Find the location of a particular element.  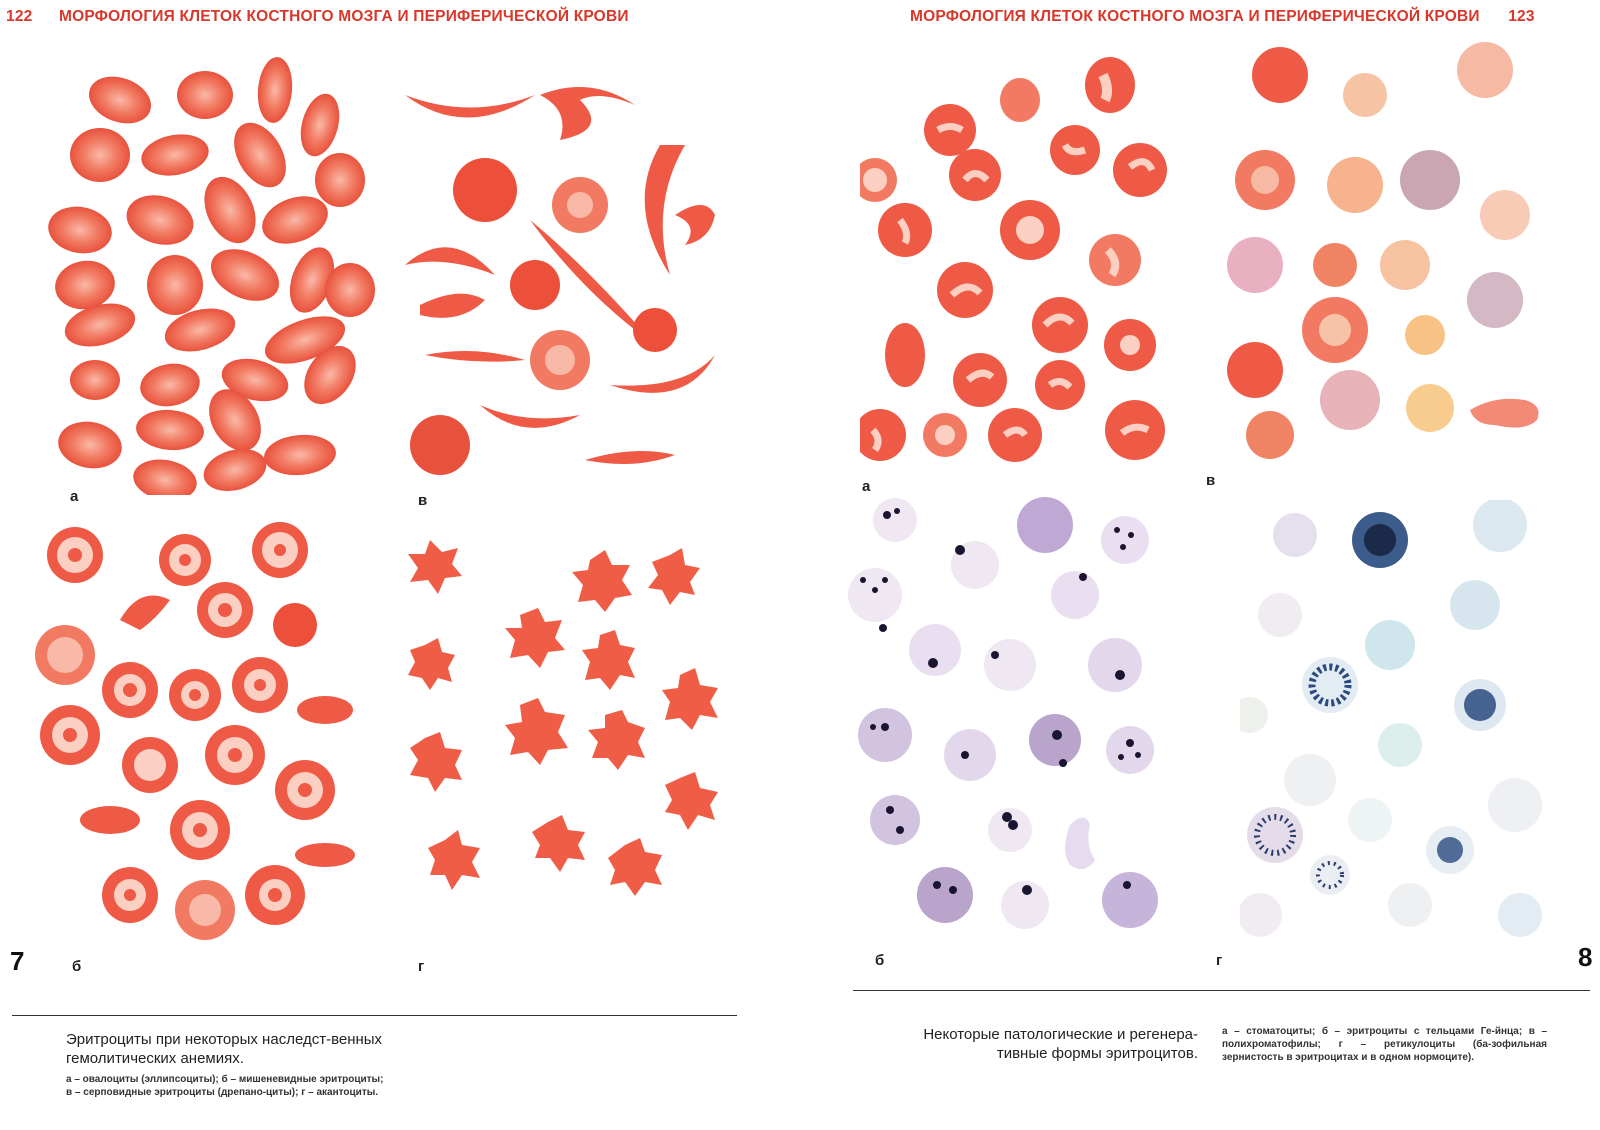

fig7-panel-a-ovalocytes is located at coordinates (215, 270).